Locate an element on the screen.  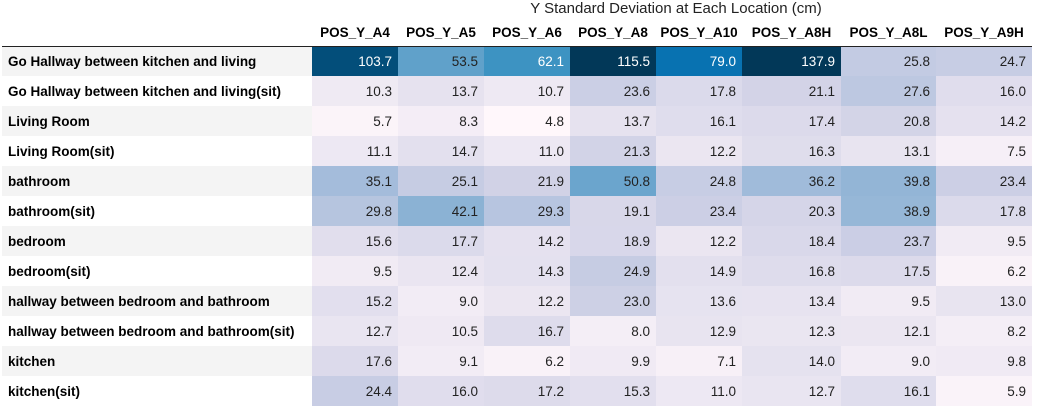
row-label: kitchen is located at coordinates (157, 361).